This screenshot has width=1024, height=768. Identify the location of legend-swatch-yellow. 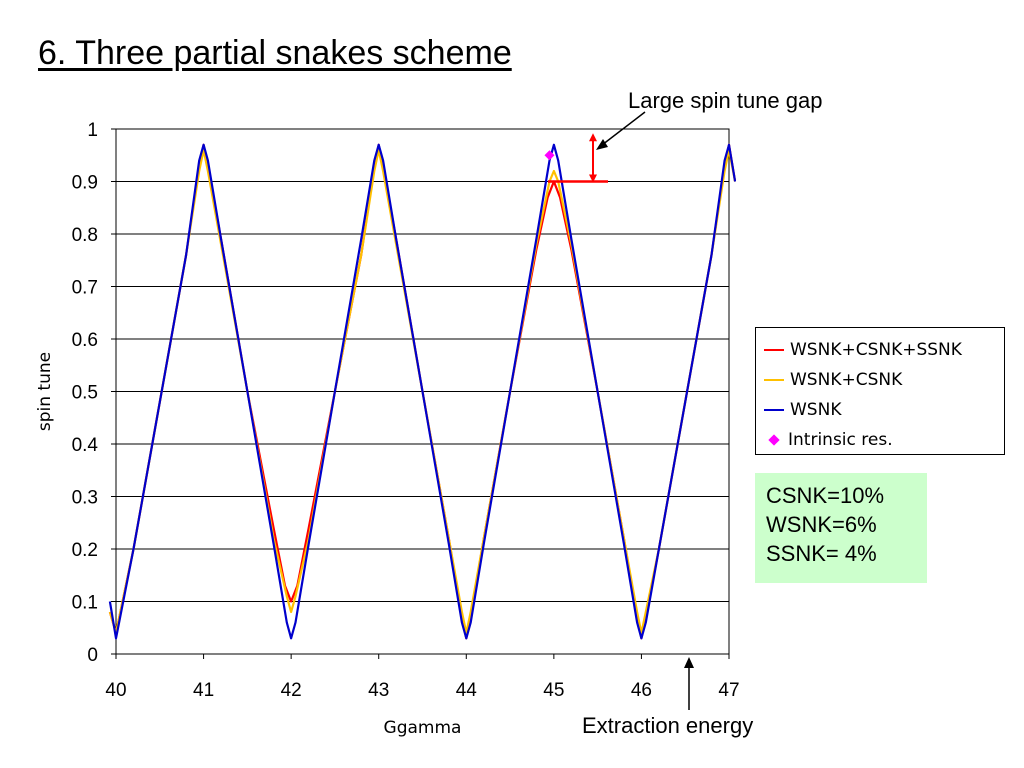
(774, 380).